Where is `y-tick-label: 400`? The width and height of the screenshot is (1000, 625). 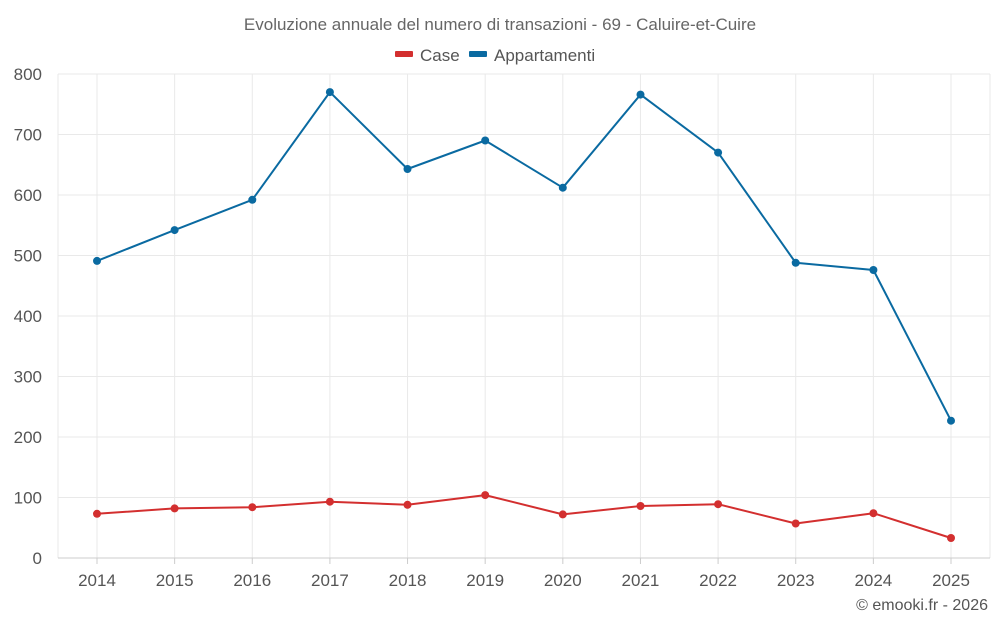
y-tick-label: 400 is located at coordinates (28, 316).